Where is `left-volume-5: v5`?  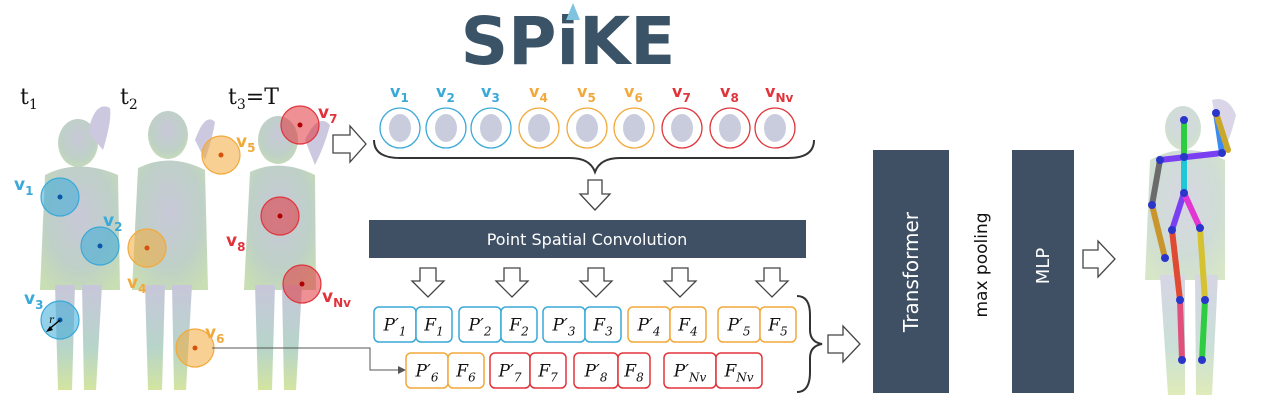
left-volume-5: v5 is located at coordinates (228, 153).